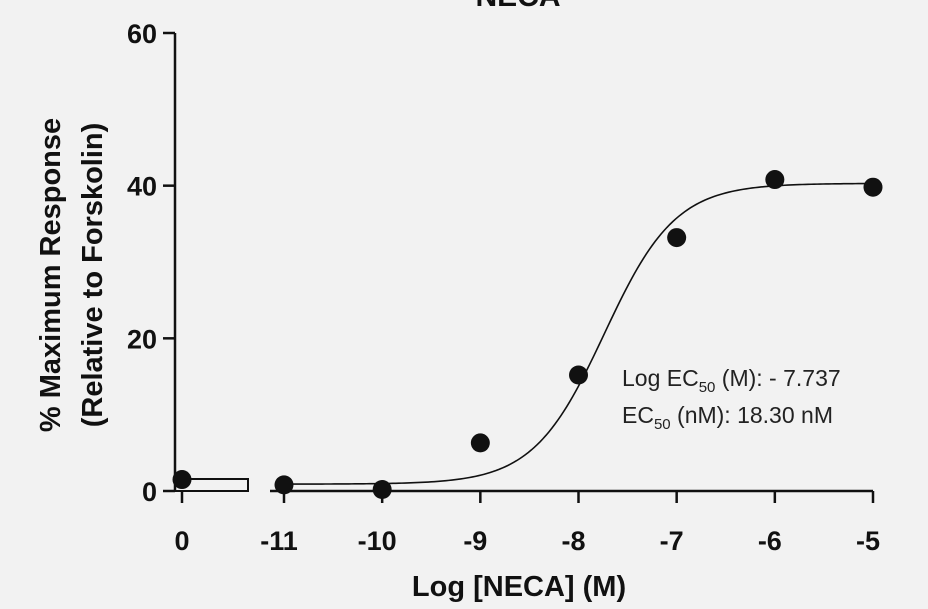 This screenshot has height=609, width=928. I want to click on control-point, so click(182, 480).